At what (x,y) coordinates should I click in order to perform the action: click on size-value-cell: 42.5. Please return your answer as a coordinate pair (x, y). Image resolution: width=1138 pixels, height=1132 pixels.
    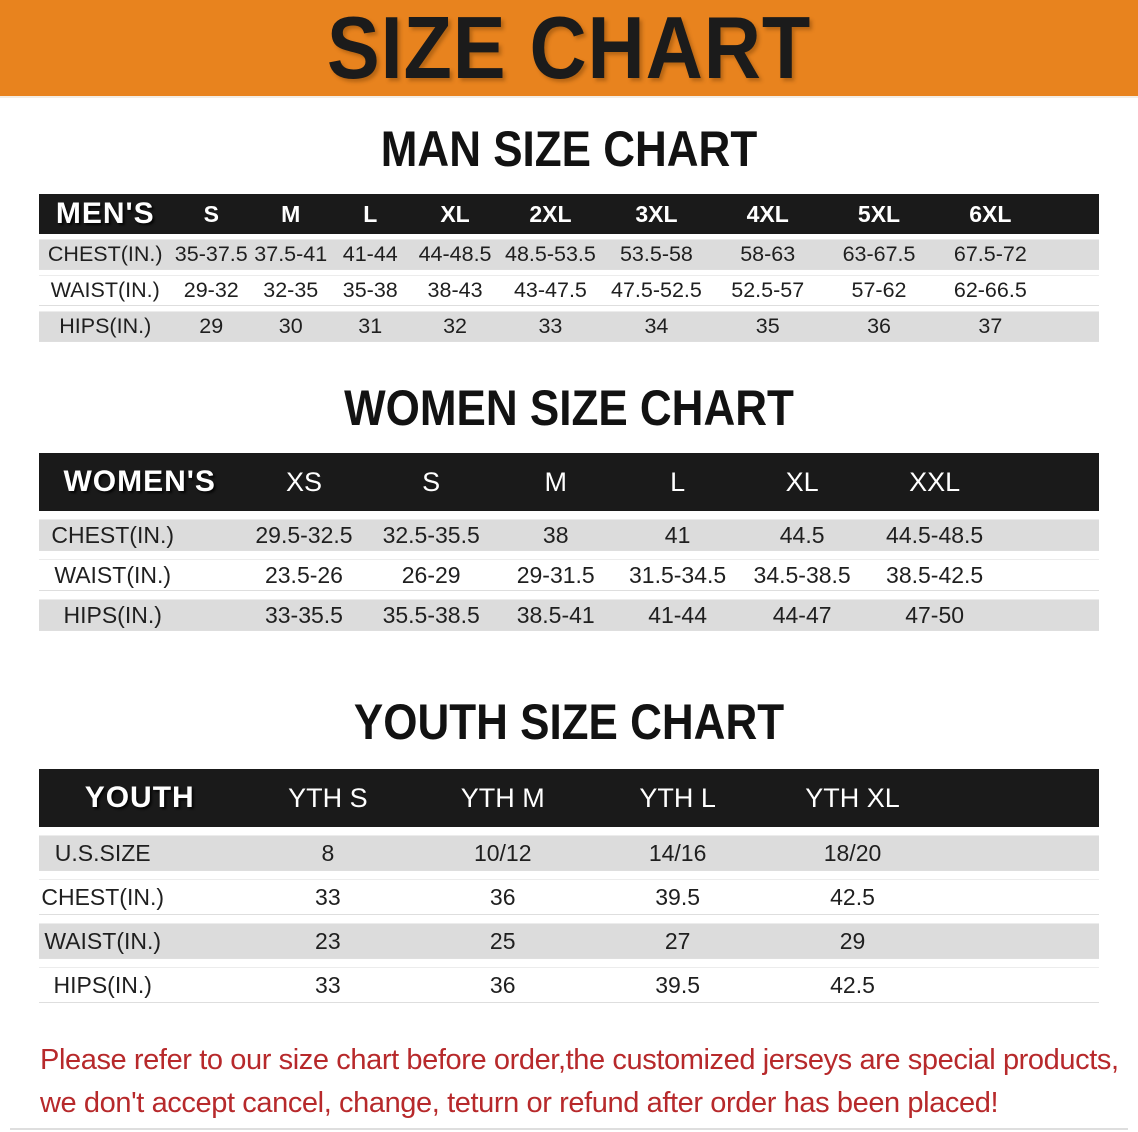
    Looking at the image, I should click on (852, 897).